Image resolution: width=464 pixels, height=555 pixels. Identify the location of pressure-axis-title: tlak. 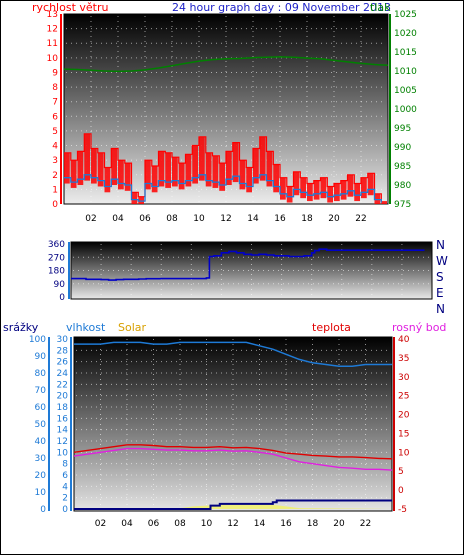
(380, 7).